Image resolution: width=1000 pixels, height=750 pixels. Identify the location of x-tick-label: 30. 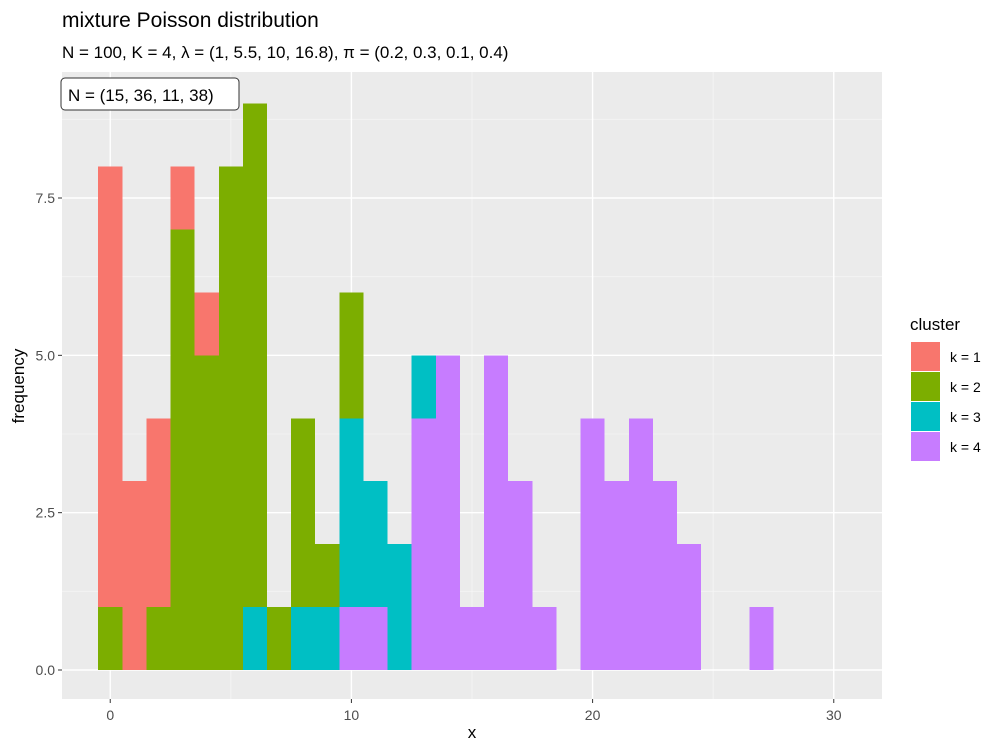
(834, 715).